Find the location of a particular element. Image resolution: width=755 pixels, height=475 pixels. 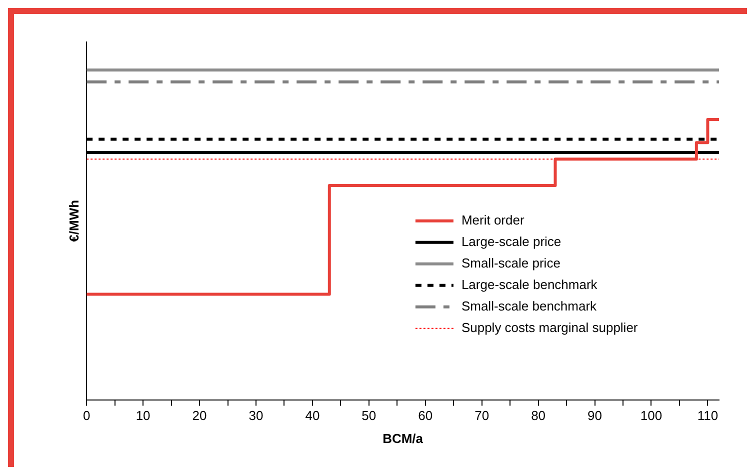

x-tick-label: 70 is located at coordinates (482, 416).